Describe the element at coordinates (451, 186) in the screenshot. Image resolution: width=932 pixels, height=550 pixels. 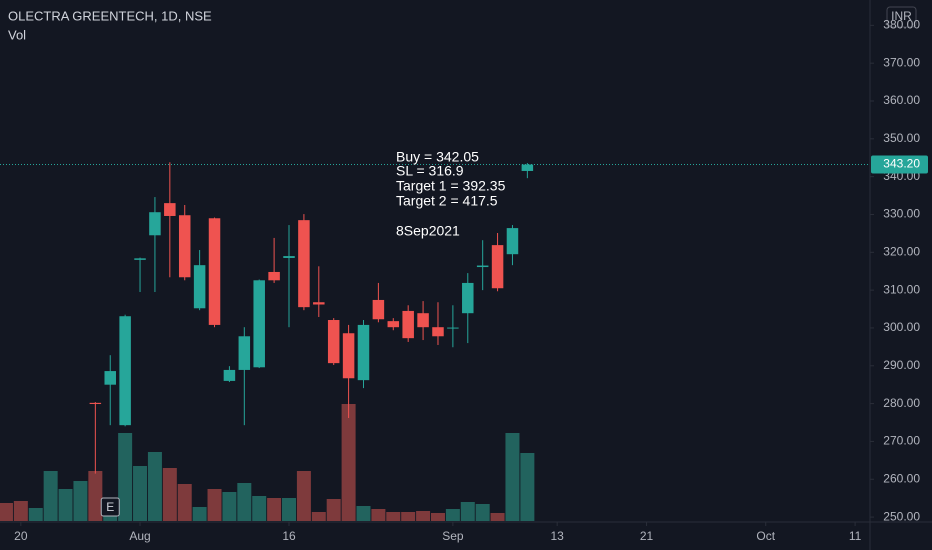
I see `annotation: Target 1 = 392.35` at that location.